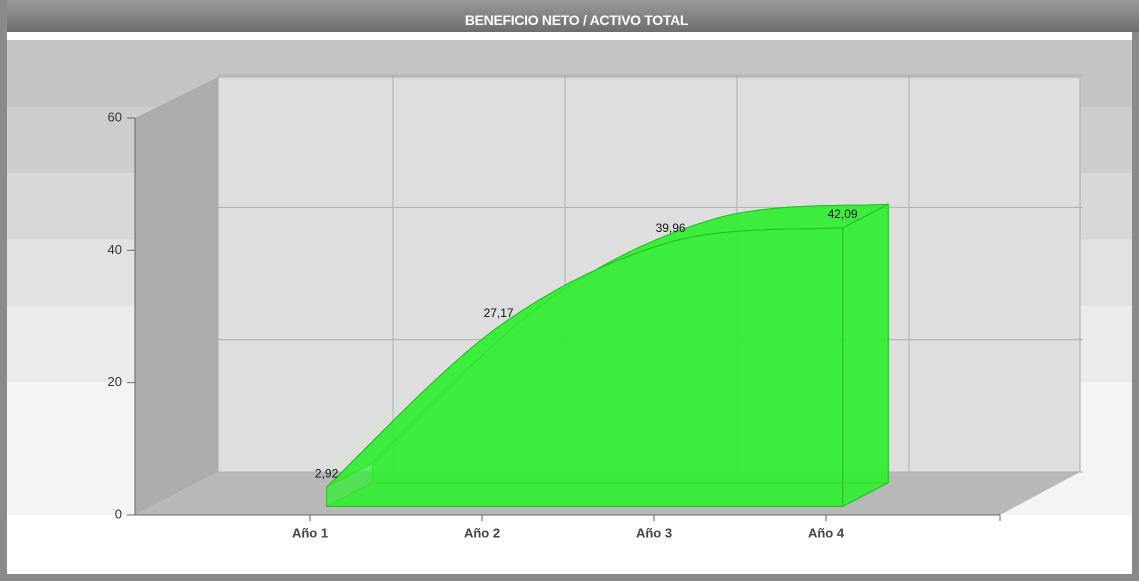 Image resolution: width=1139 pixels, height=581 pixels. I want to click on x-tick-label: Año 2, so click(482, 532).